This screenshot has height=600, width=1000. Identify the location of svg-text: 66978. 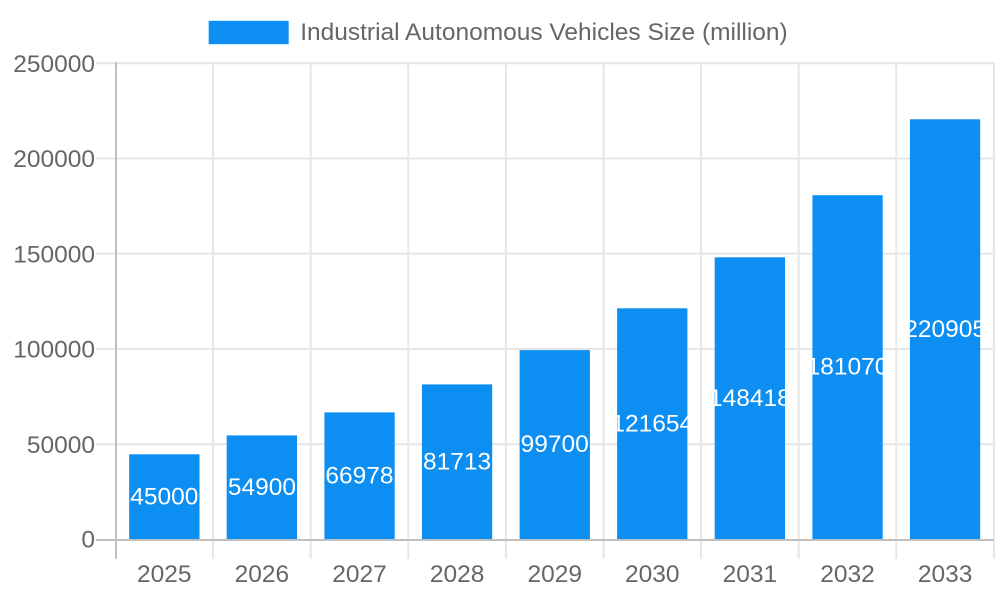
(359, 475).